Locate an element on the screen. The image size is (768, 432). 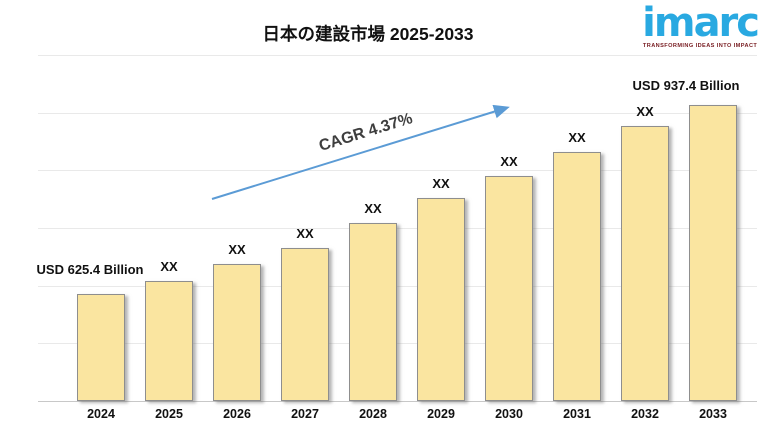
year-label-2026: 2026 is located at coordinates (237, 414).